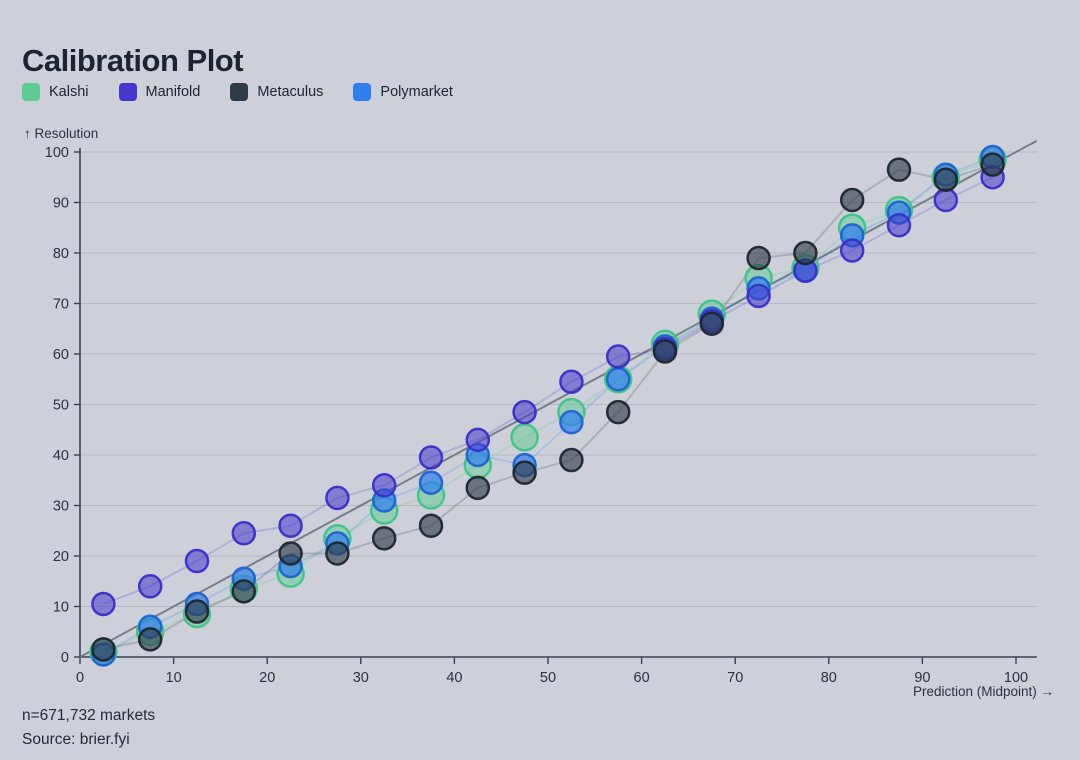 This screenshot has width=1080, height=760. Describe the element at coordinates (524, 437) in the screenshot. I see `data-point-kalshi` at that location.